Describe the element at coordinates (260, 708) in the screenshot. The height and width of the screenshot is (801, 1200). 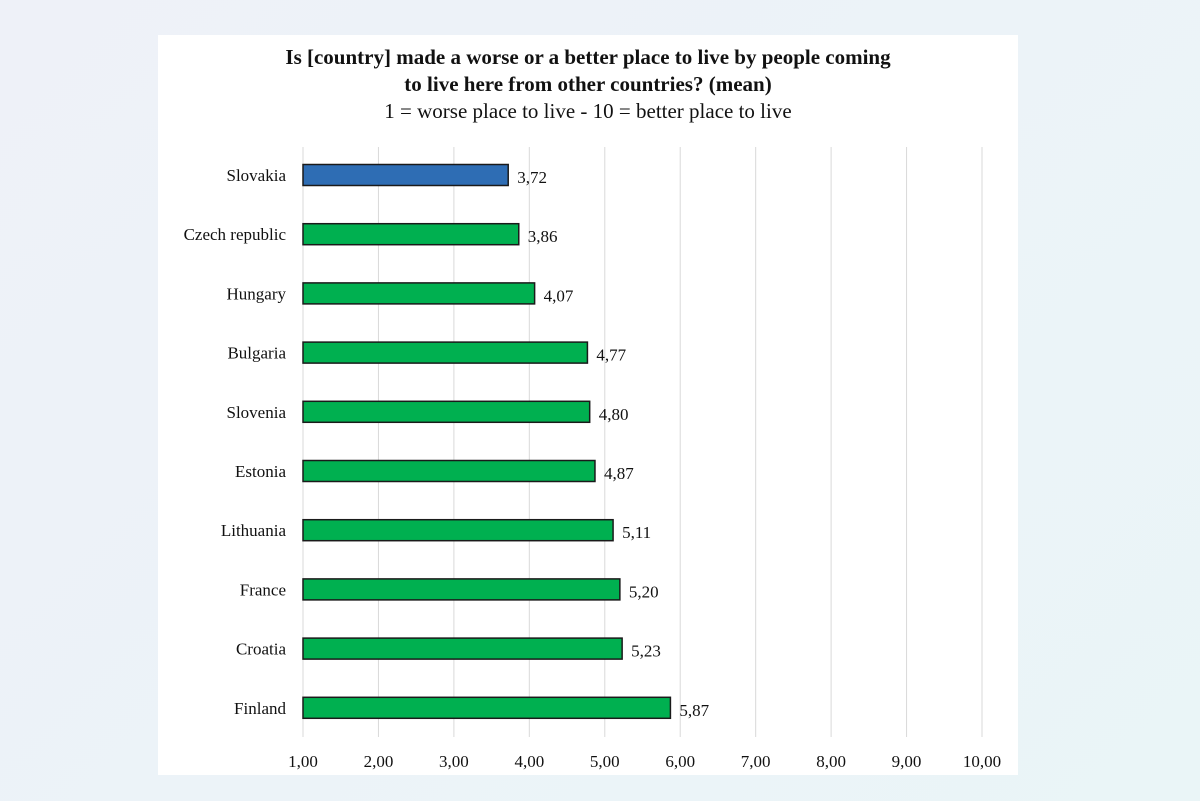
I see `category-label: Finland` at that location.